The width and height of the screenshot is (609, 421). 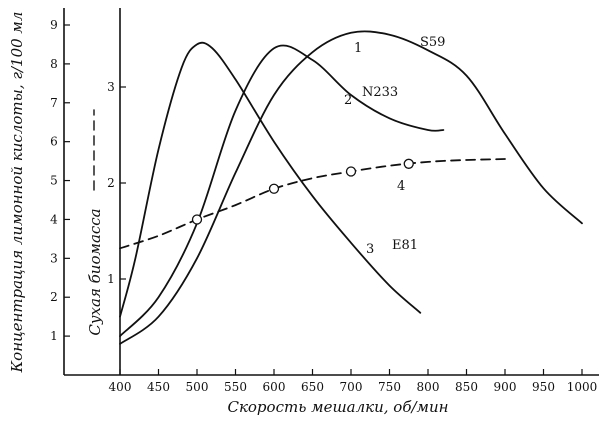 What do you see at coordinates (312, 387) in the screenshot?
I see `x-tick-label-650: 650` at bounding box center [312, 387].